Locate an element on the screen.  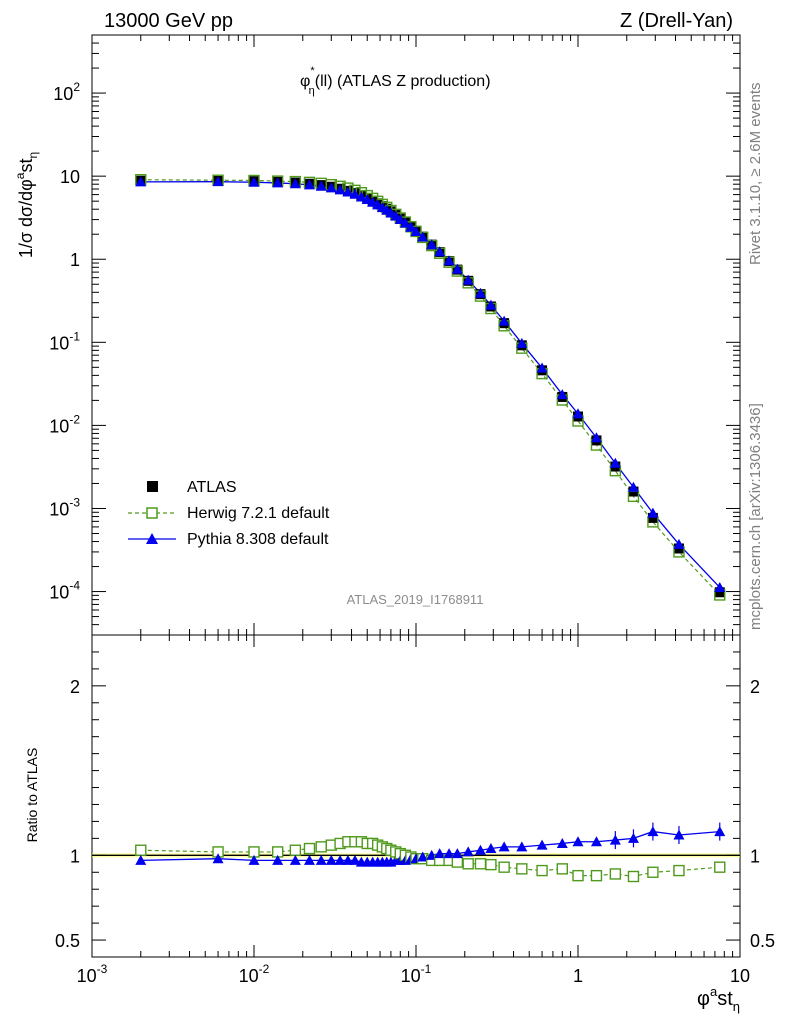
analysis-label: ATLAS_2019_I1768911 is located at coordinates (415, 599).